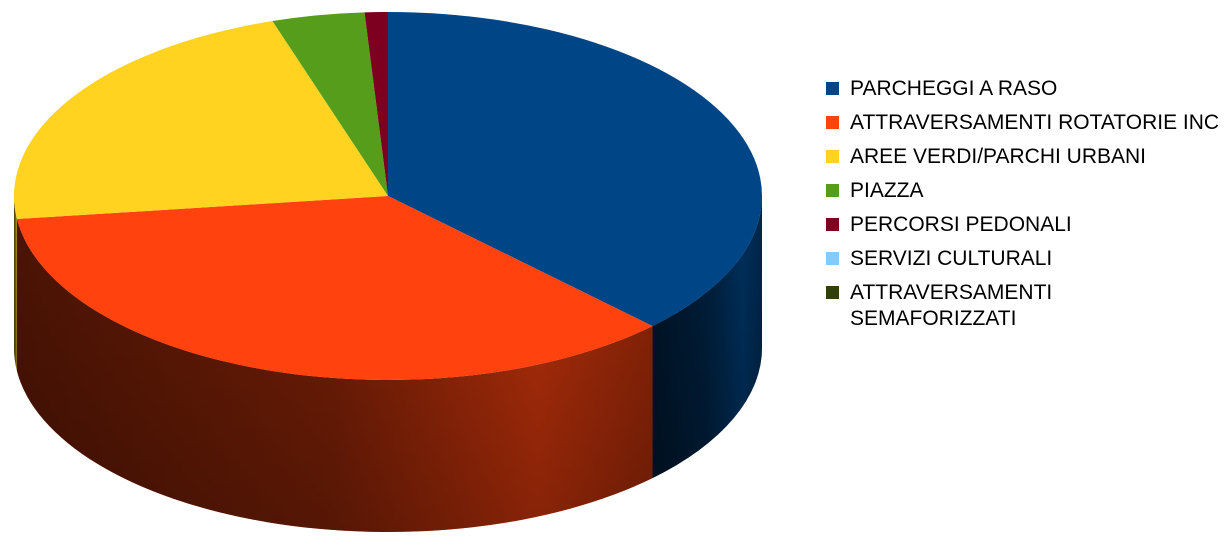  What do you see at coordinates (961, 224) in the screenshot?
I see `legend-label: PERCORSI PEDONALI` at bounding box center [961, 224].